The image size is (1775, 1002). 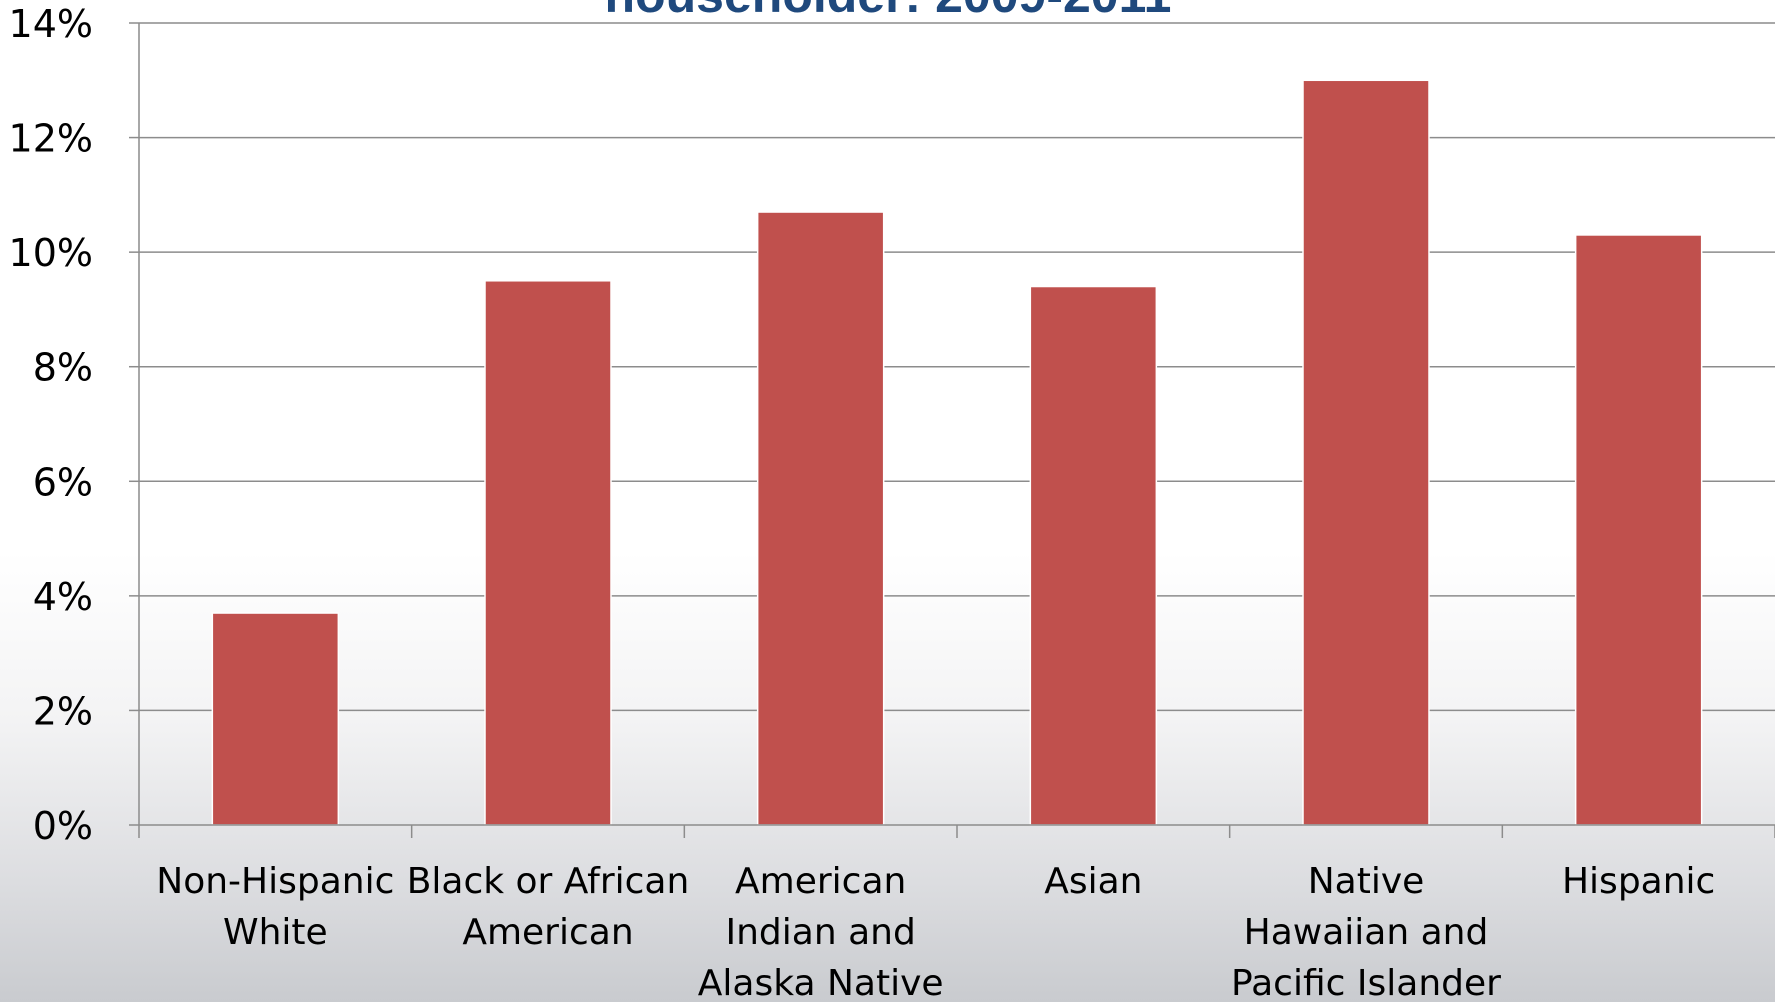 What do you see at coordinates (1366, 932) in the screenshot?
I see `x-category-label: Hawaiian and` at bounding box center [1366, 932].